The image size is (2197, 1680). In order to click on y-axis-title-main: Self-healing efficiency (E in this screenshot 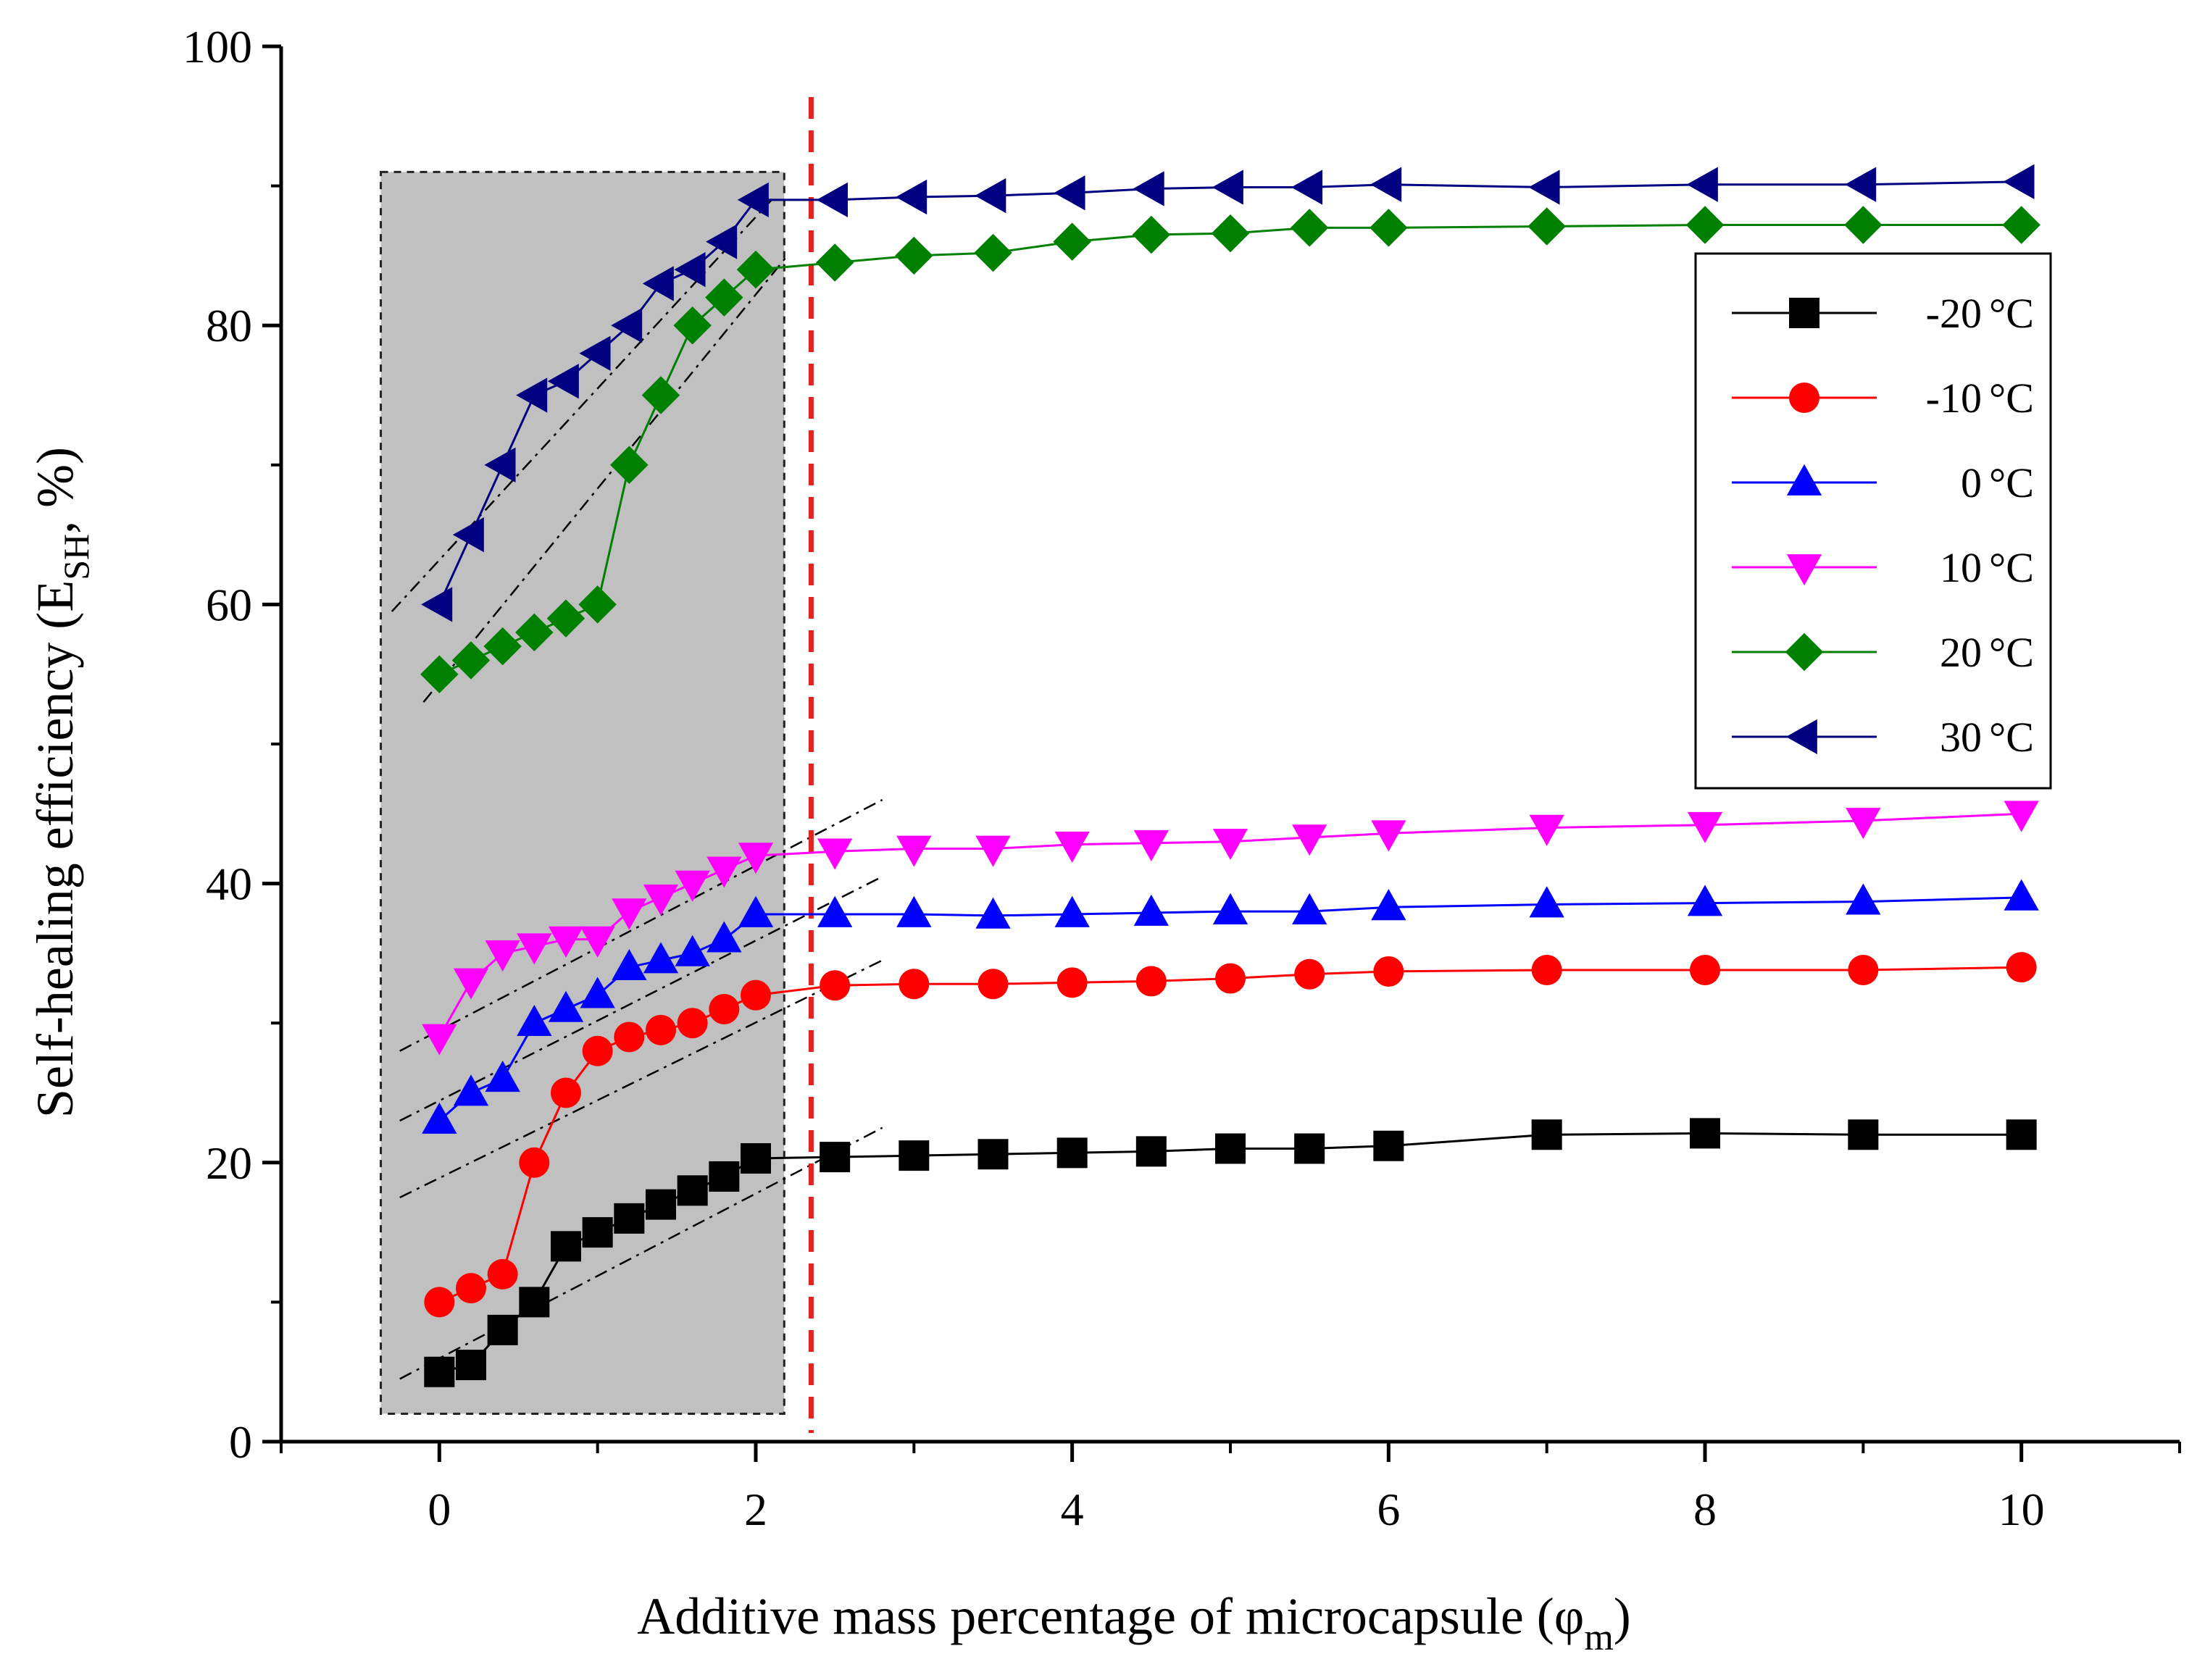, I will do `click(55, 849)`.